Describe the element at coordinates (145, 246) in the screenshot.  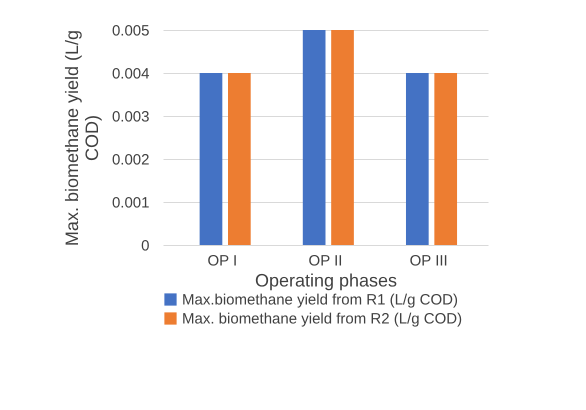
I see `y-tick-label: 0` at that location.